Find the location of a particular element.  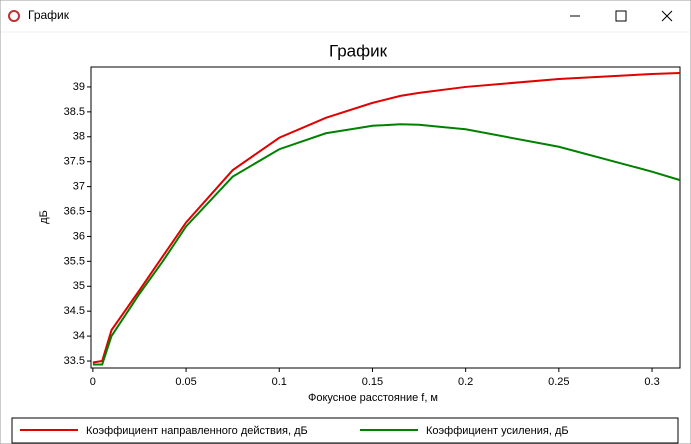

app-icon is located at coordinates (14, 16).